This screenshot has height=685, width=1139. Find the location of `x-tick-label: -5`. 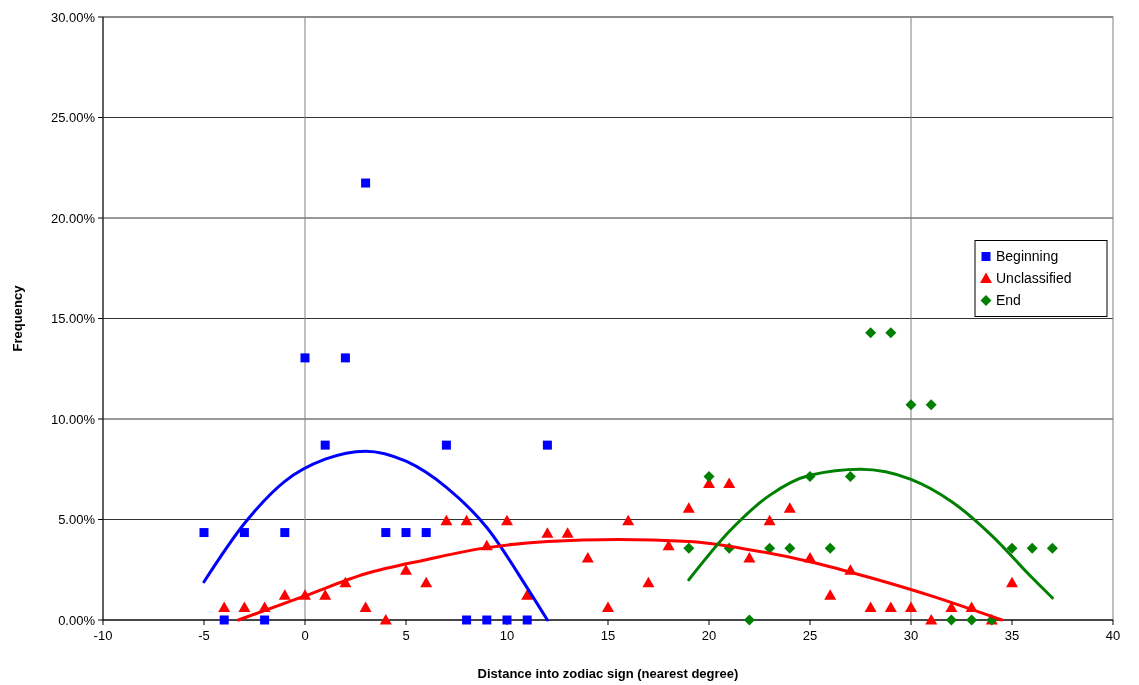

x-tick-label: -5 is located at coordinates (204, 635).